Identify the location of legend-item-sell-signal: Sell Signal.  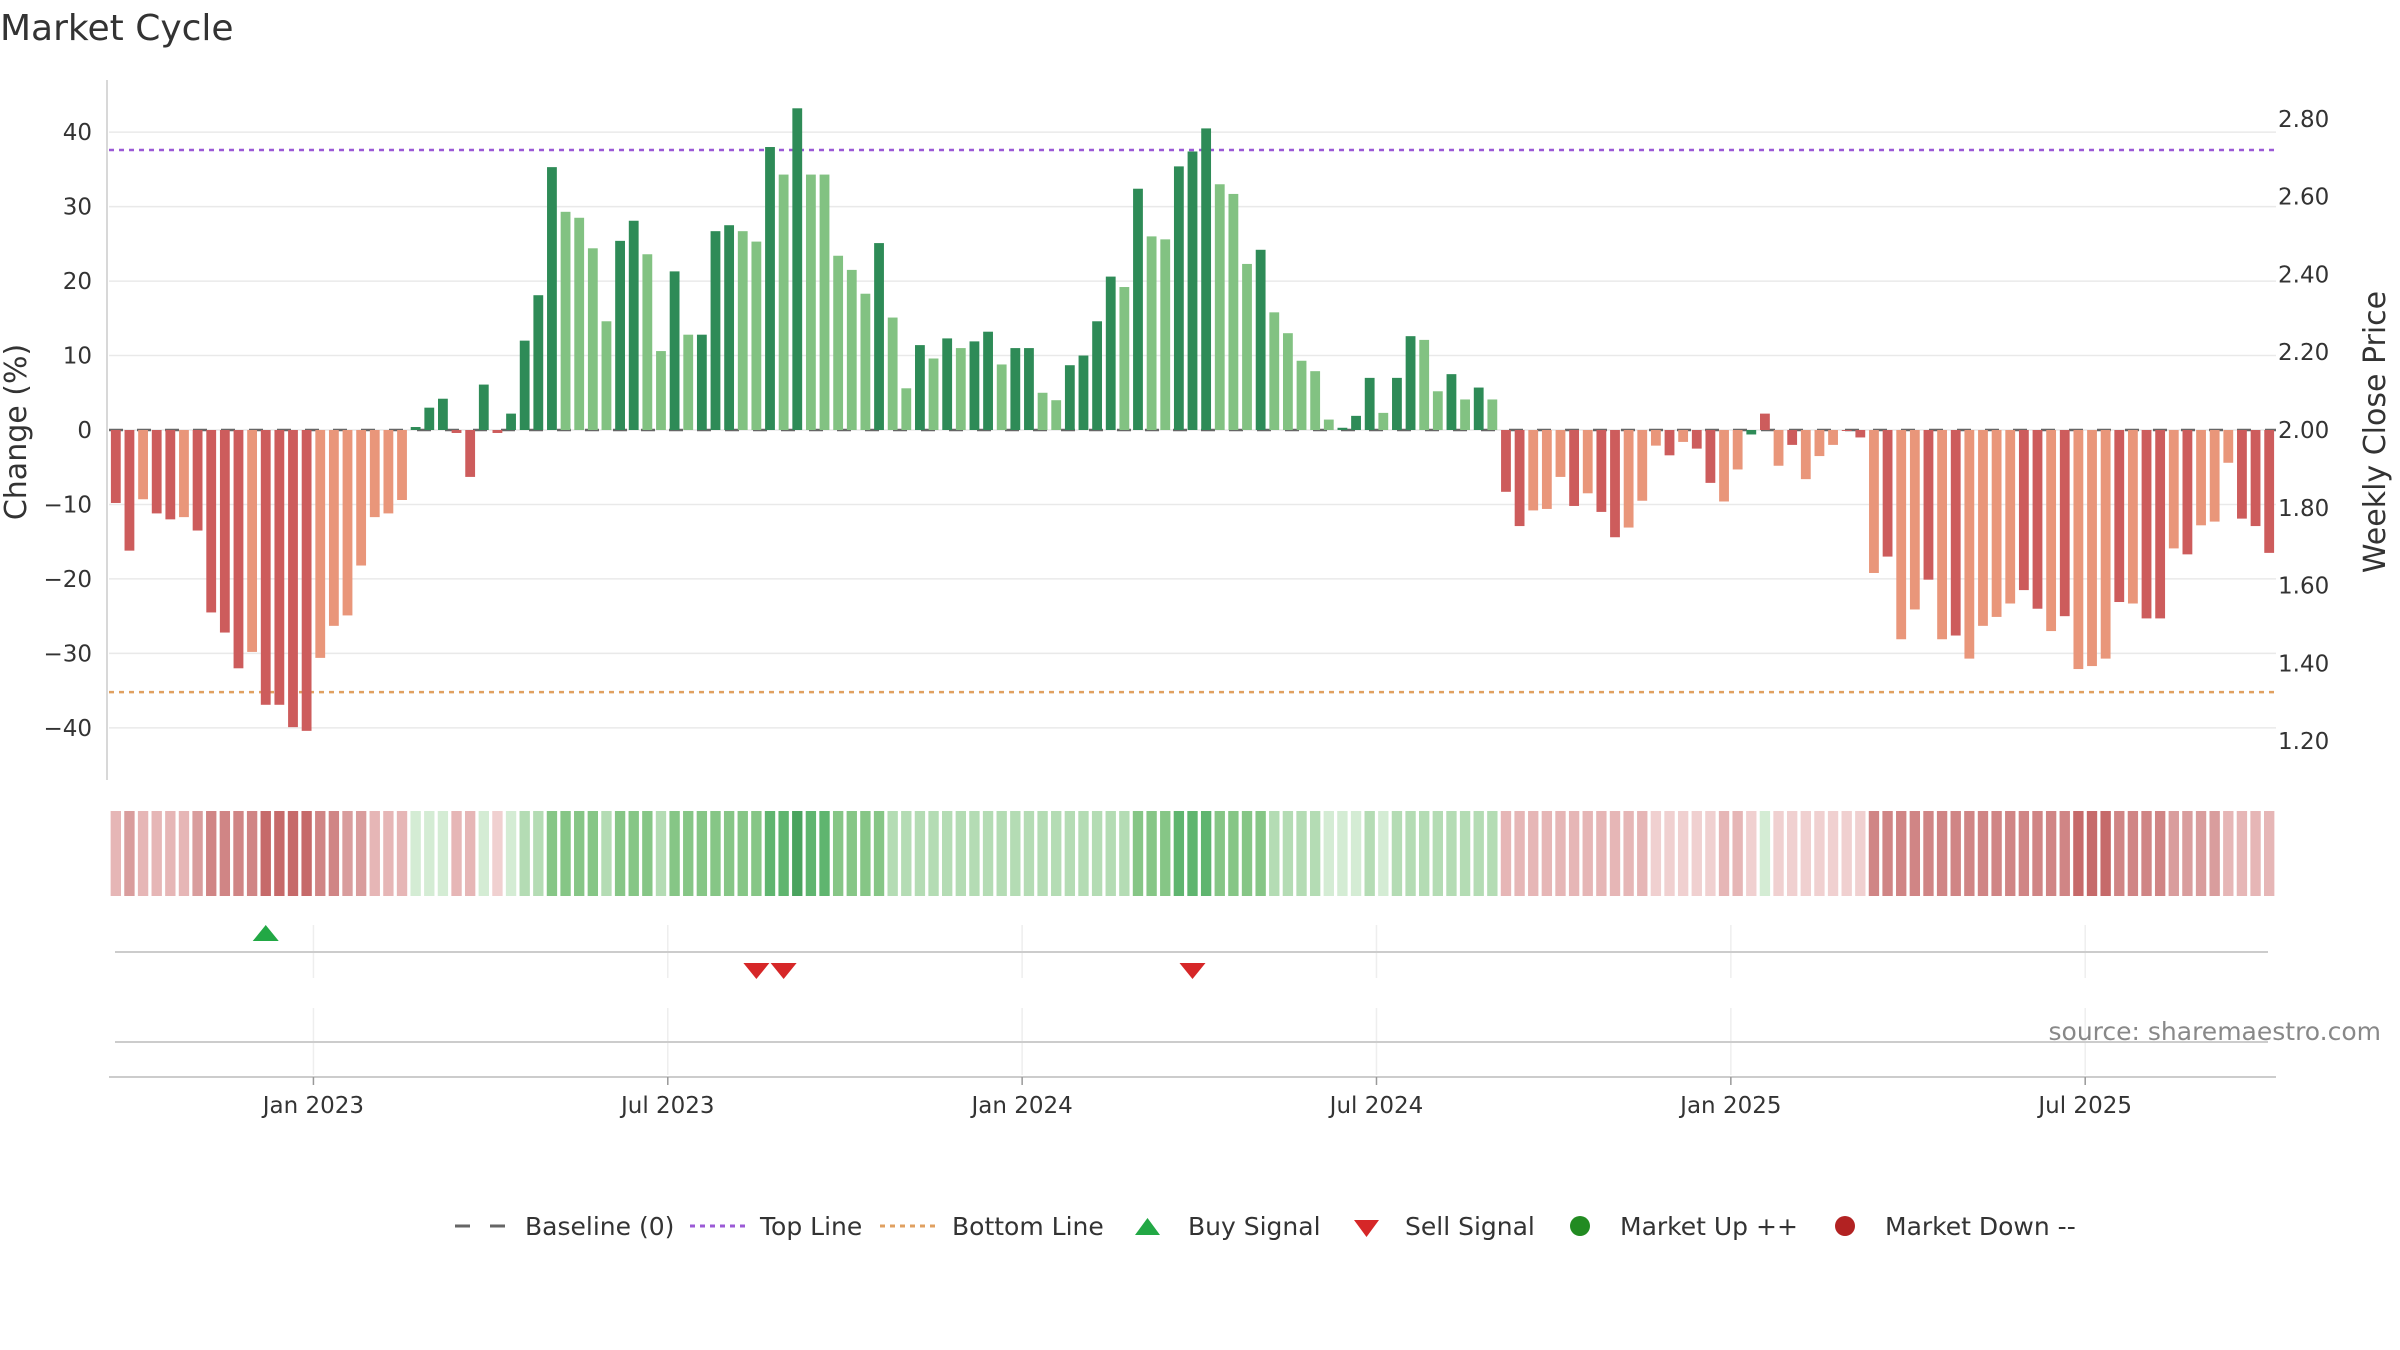
(1444, 1226).